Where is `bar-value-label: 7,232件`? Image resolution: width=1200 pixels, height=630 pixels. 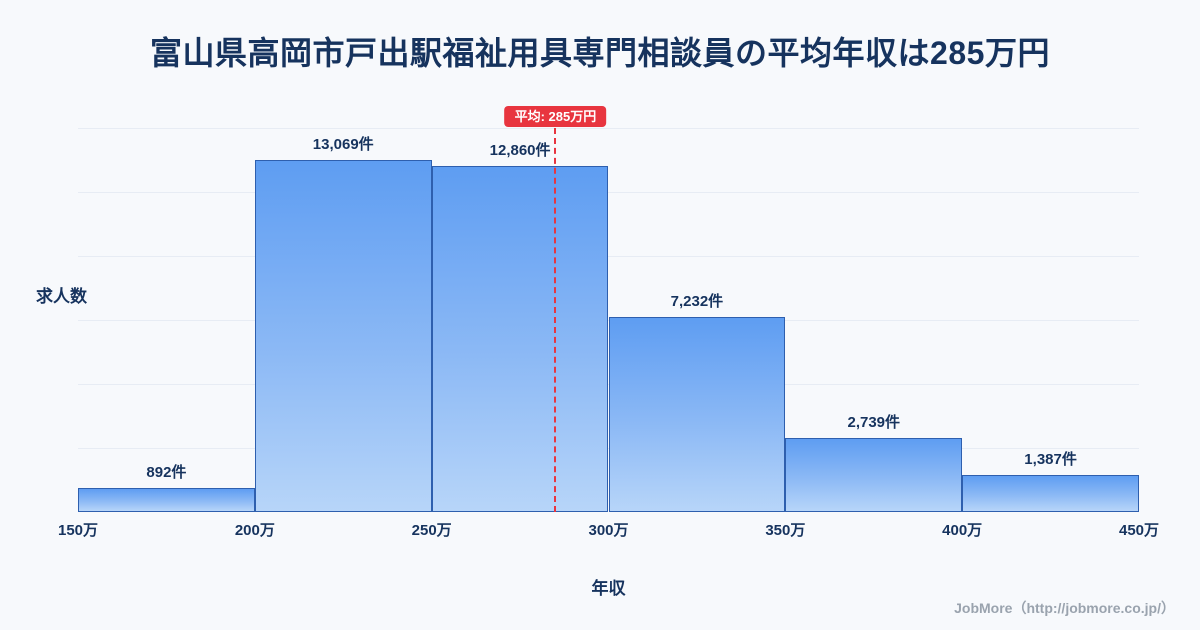
bar-value-label: 7,232件 is located at coordinates (697, 302).